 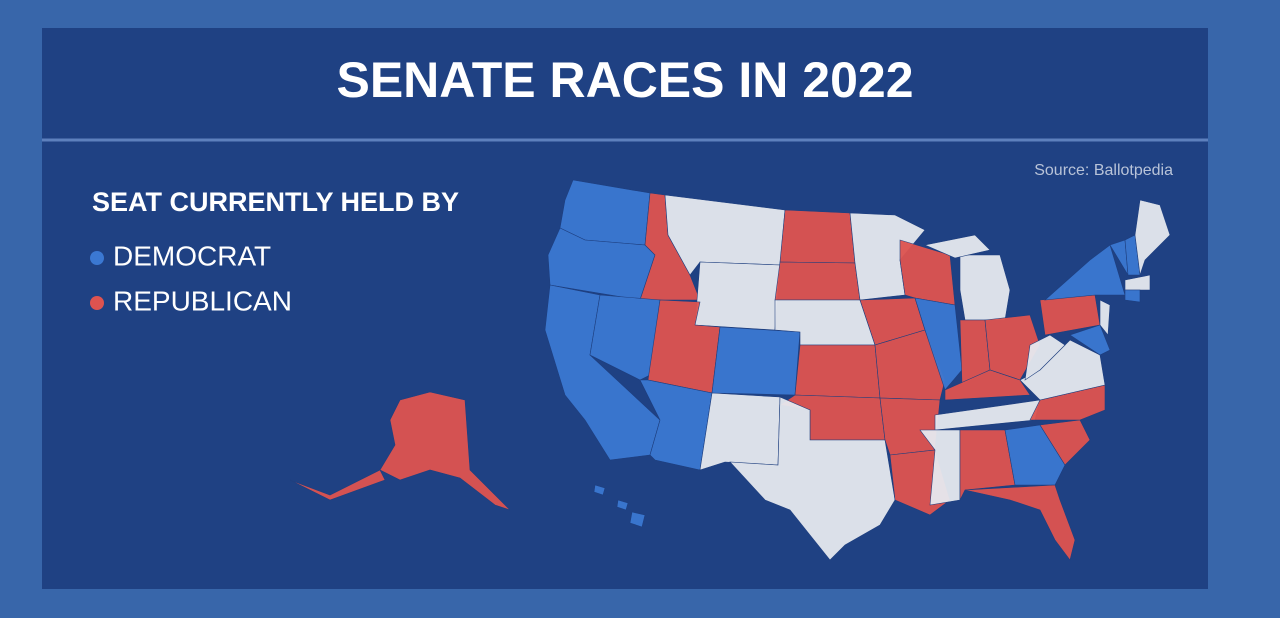 What do you see at coordinates (191, 278) in the screenshot?
I see `legend: DEMOCRAT REPUBLICAN` at bounding box center [191, 278].